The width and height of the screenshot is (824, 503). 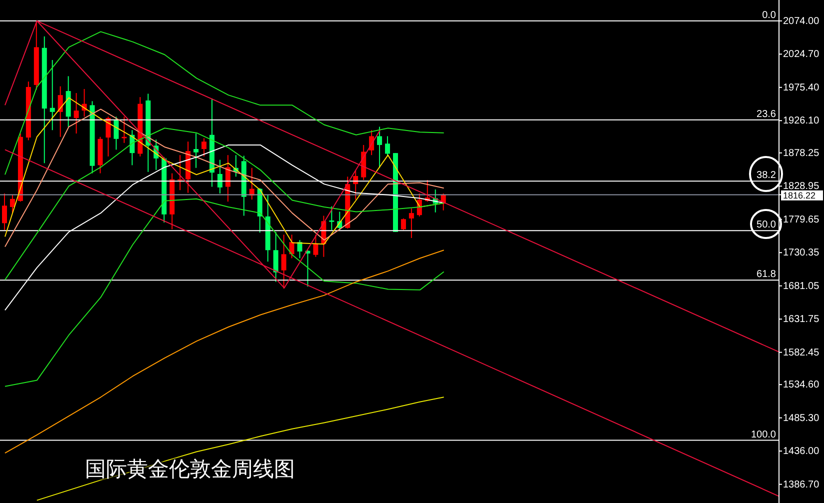 I want to click on y-tick-label: 1386.70, so click(x=801, y=484).